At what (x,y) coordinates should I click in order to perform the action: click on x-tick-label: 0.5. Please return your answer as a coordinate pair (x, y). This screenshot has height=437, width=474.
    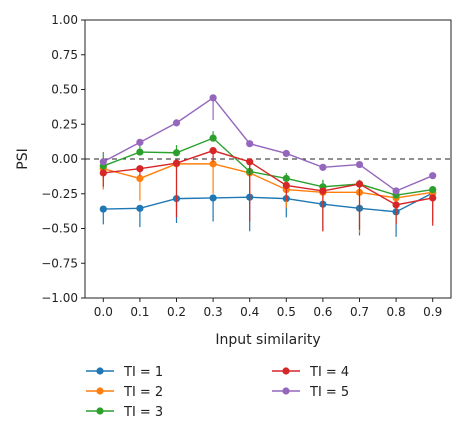
    Looking at the image, I should click on (286, 312).